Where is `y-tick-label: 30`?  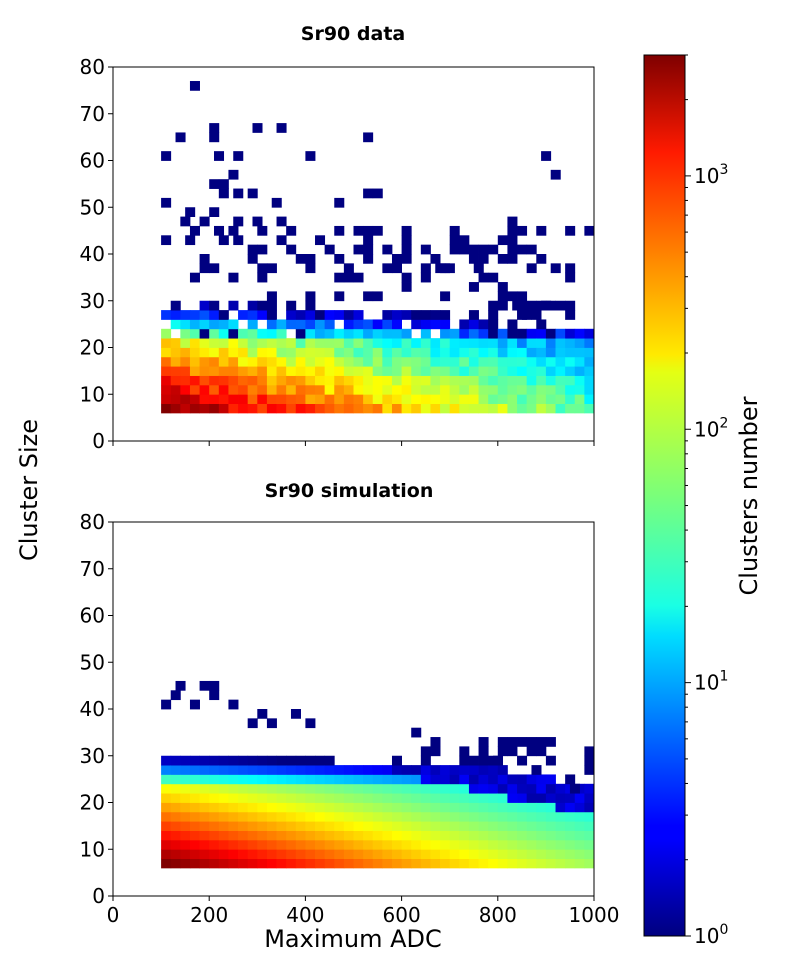 y-tick-label: 30 is located at coordinates (92, 756).